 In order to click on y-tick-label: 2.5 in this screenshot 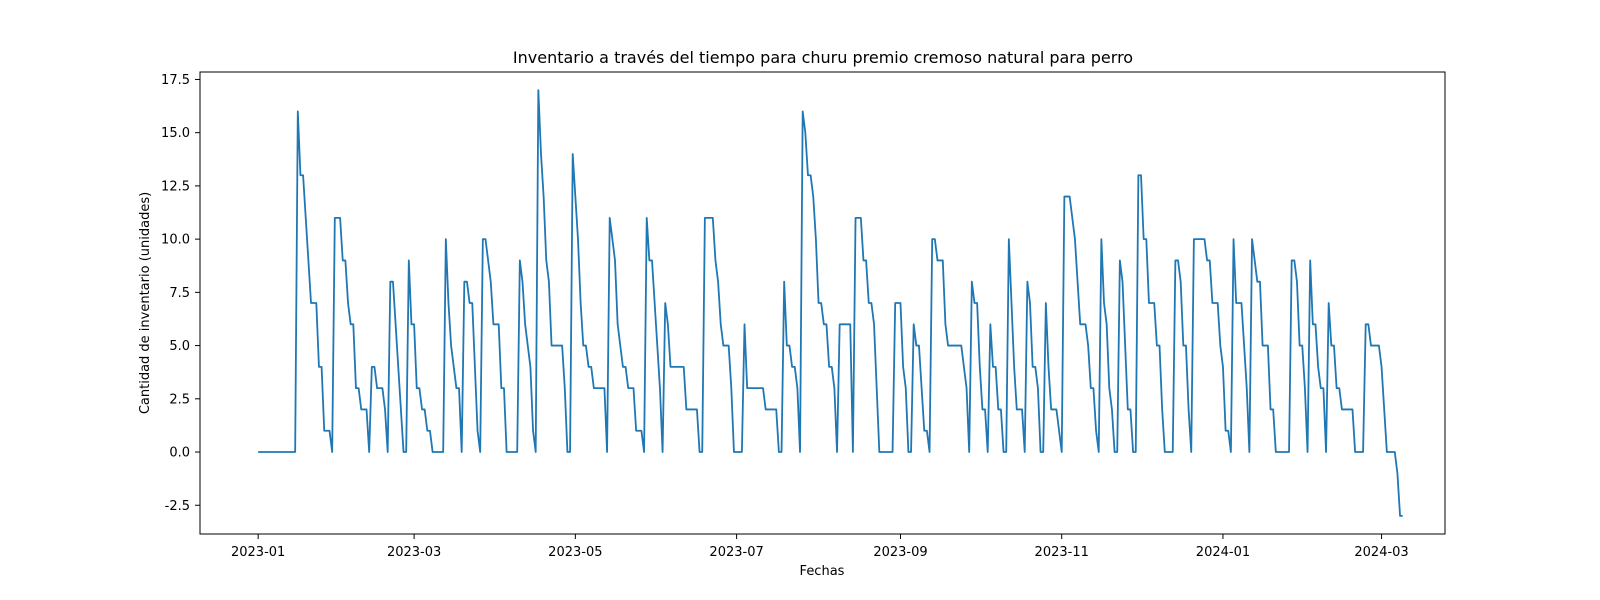, I will do `click(179, 399)`.